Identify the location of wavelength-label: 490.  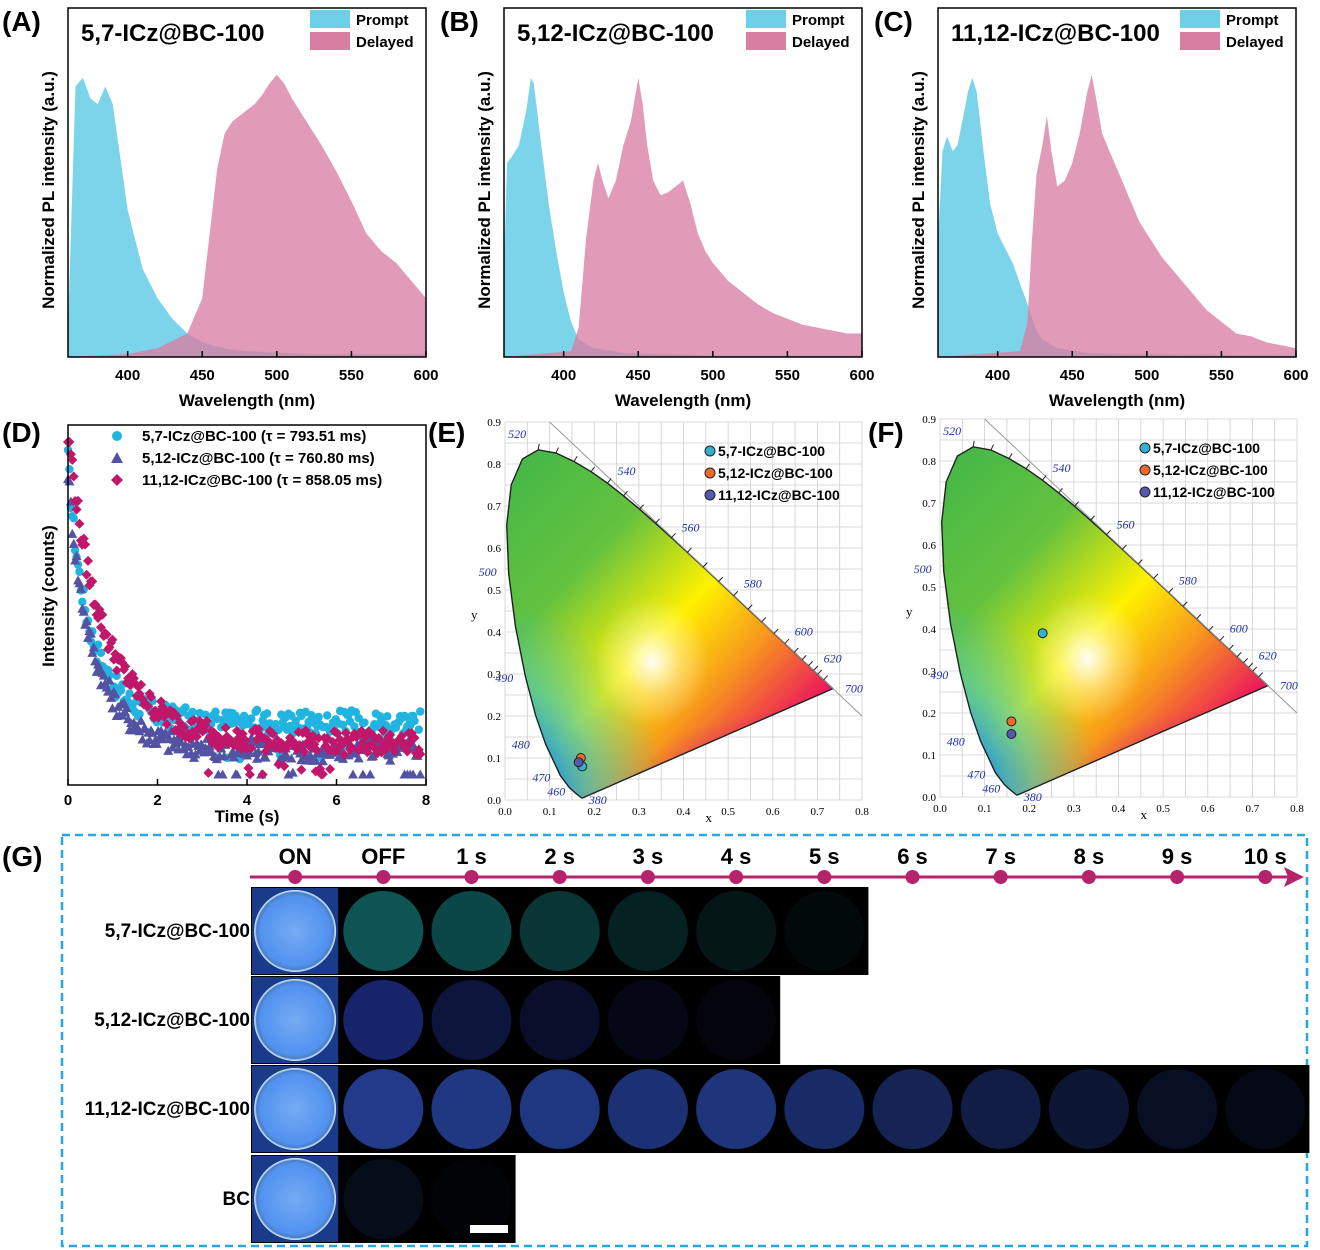
(504, 678).